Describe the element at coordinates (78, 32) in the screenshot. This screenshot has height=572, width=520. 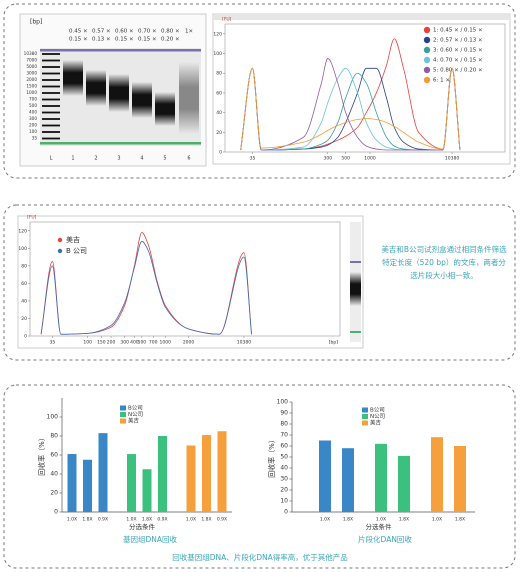
I see `condition-label: 0.45 ×` at that location.